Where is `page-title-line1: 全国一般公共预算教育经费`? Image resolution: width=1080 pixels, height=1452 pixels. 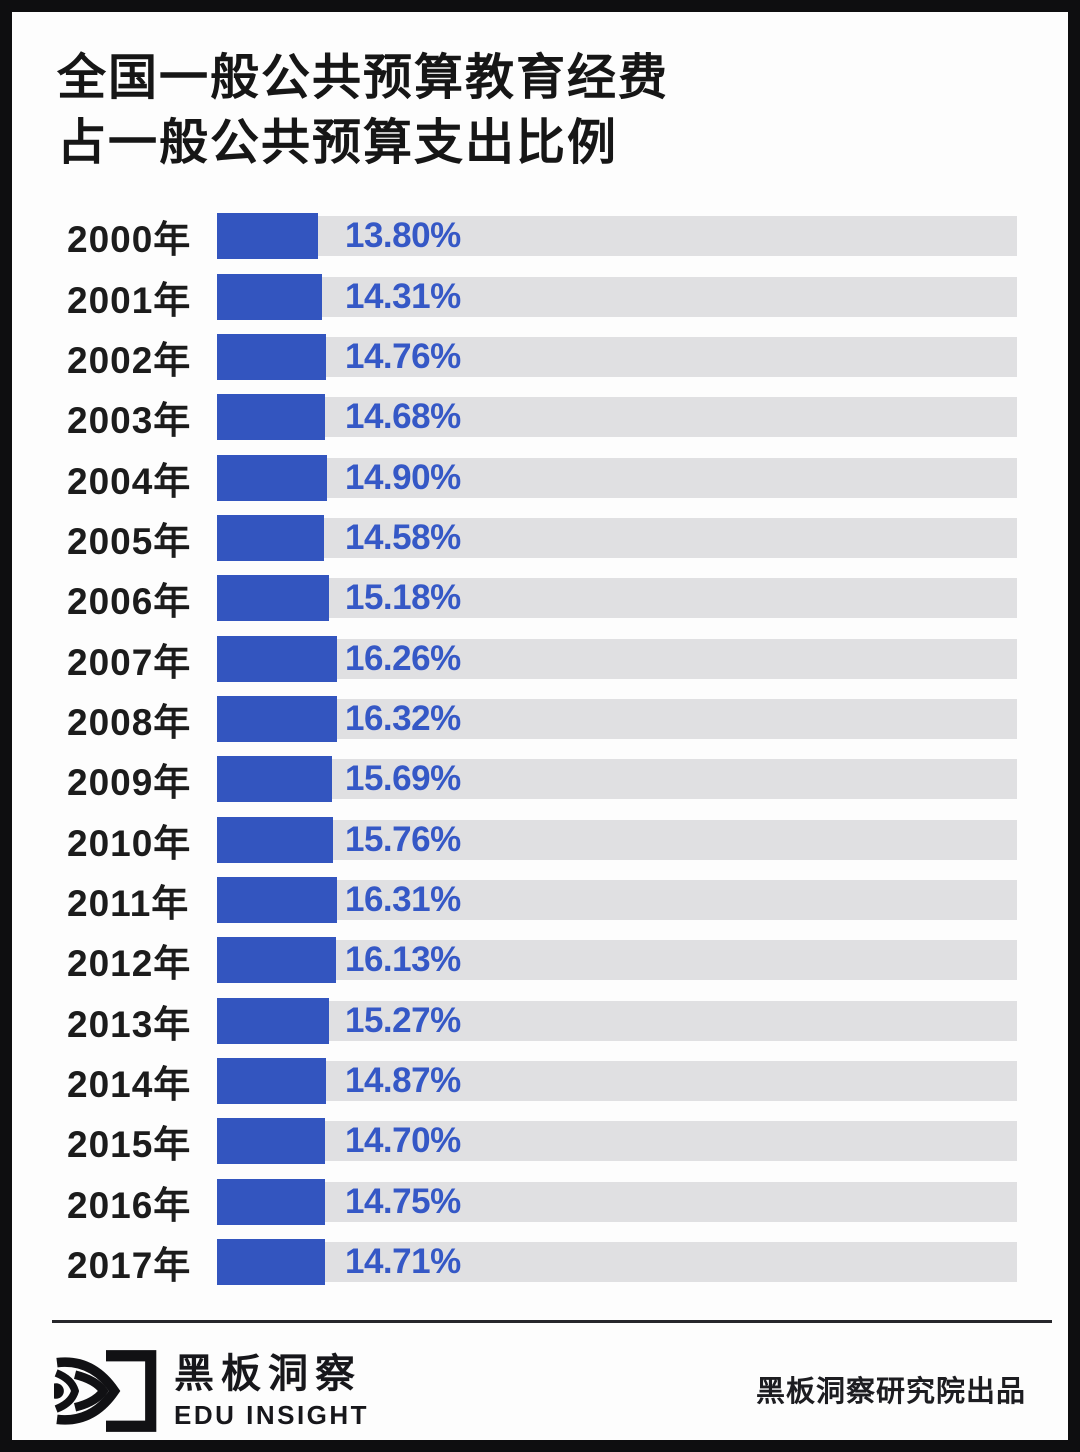 page-title-line1: 全国一般公共预算教育经费 is located at coordinates (363, 78).